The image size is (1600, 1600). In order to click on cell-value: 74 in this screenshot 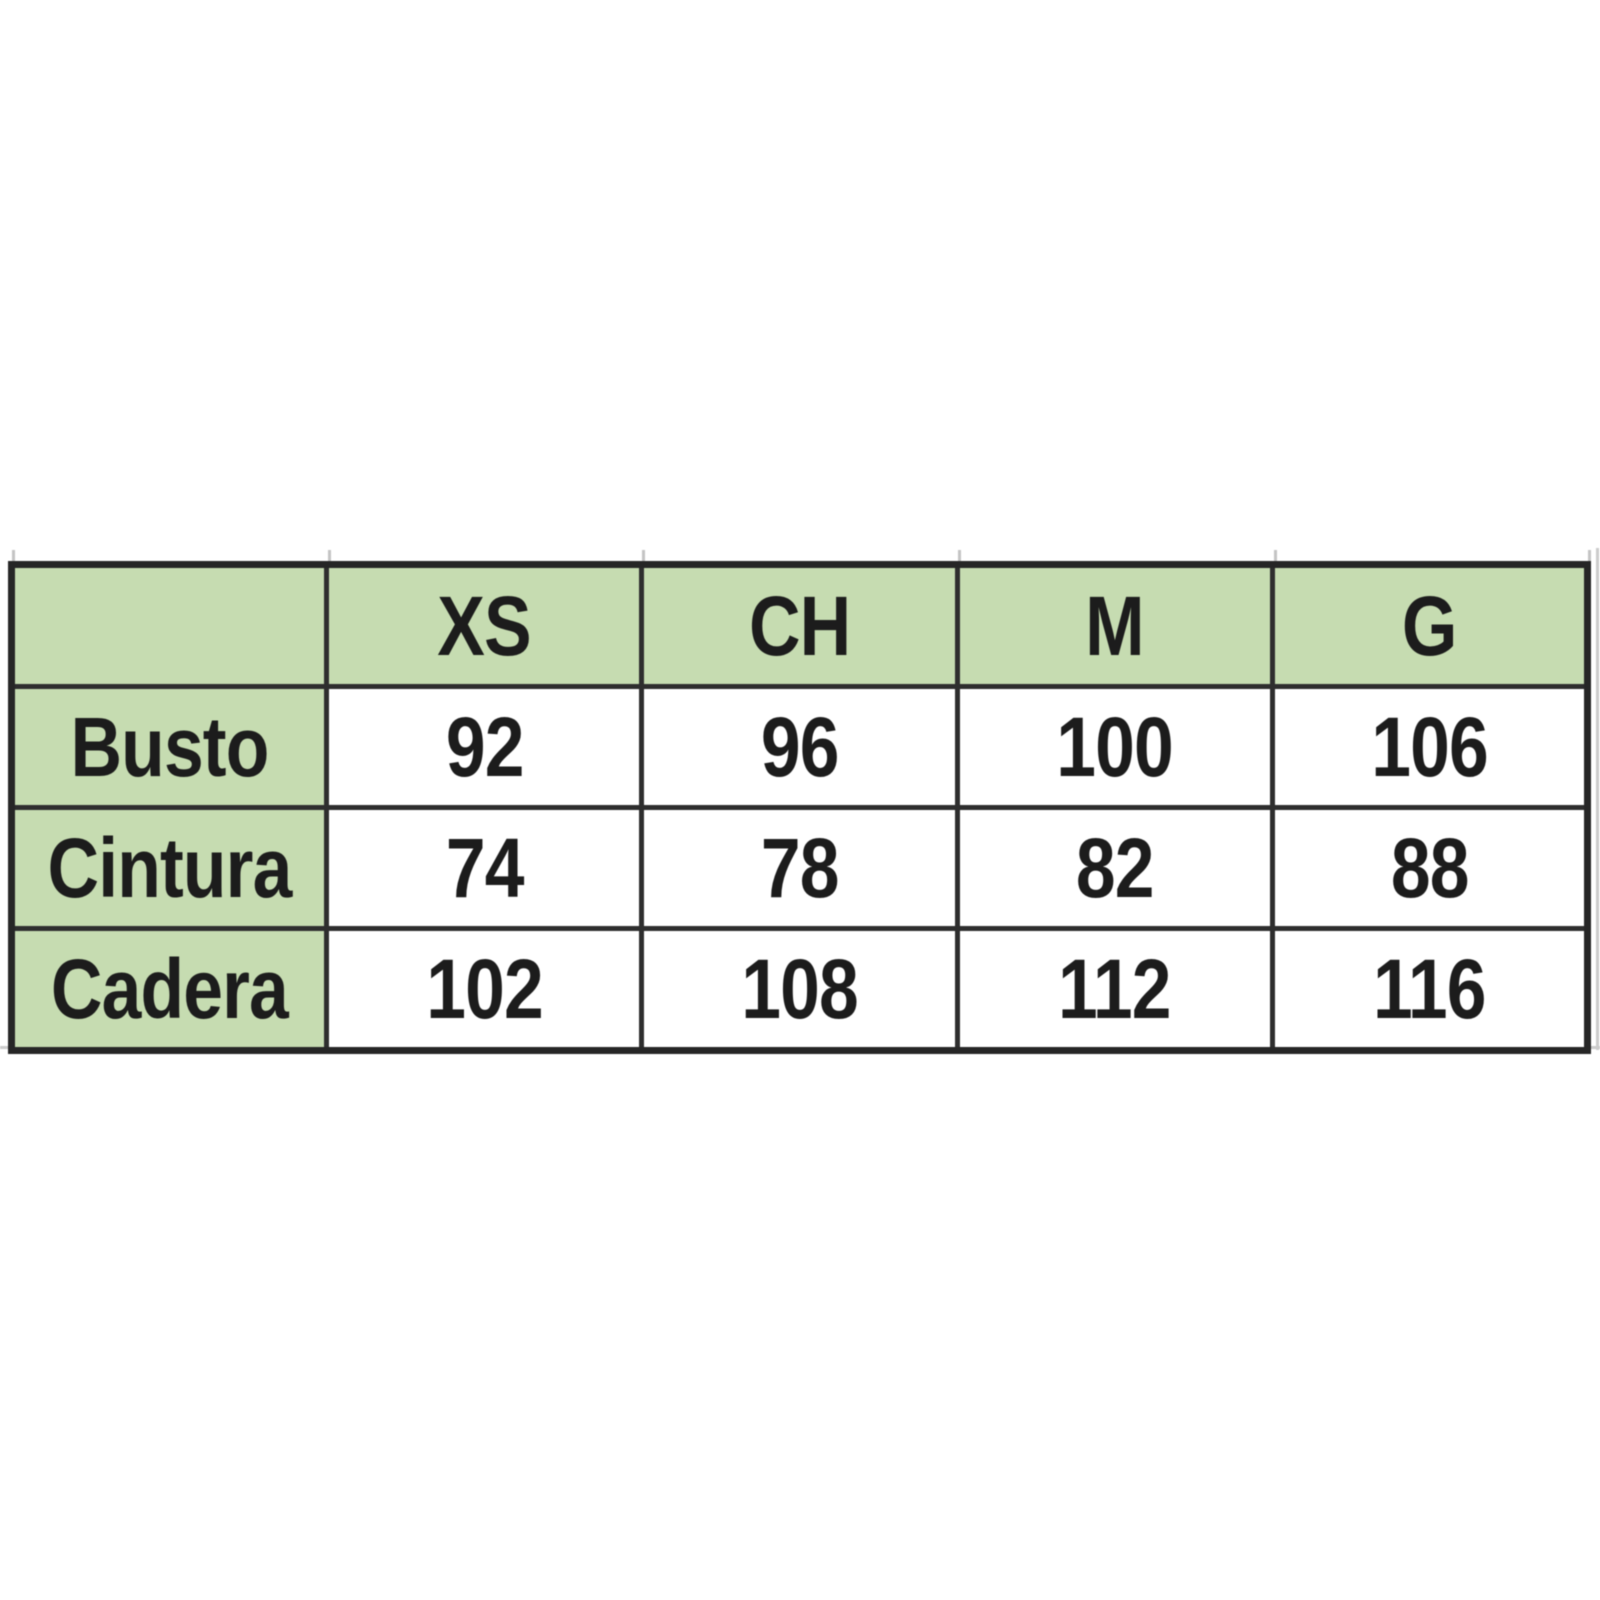, I will do `click(484, 867)`.